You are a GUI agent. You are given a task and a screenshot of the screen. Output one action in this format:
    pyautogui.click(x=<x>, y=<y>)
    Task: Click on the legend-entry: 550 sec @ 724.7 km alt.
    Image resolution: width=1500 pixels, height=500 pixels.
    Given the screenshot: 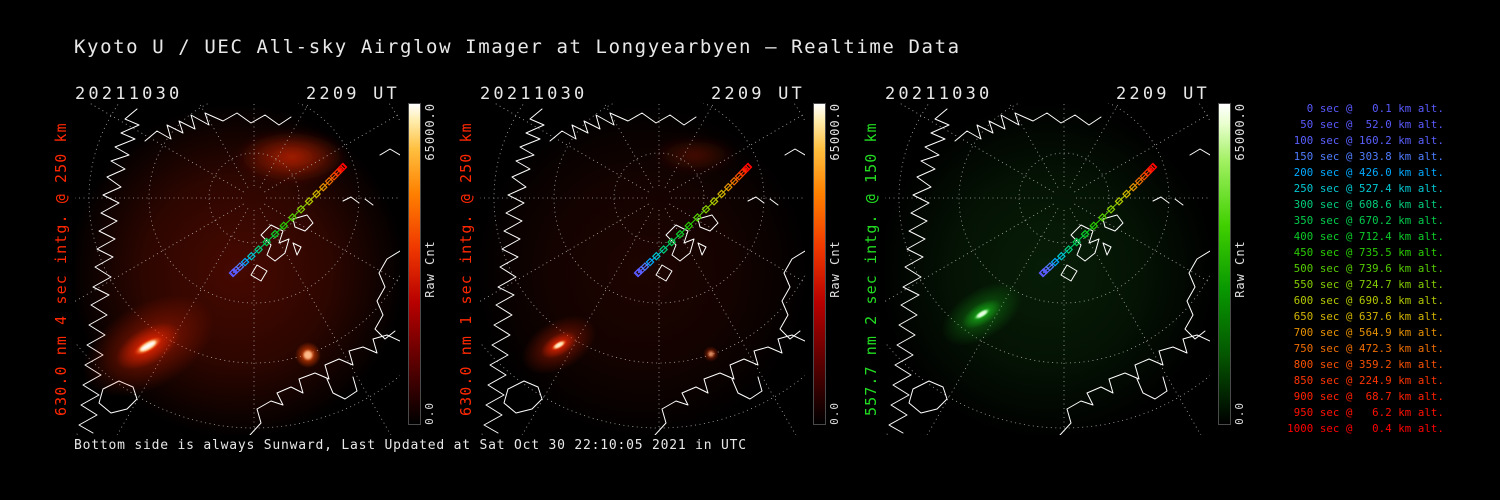 What is the action you would take?
    pyautogui.click(x=1365, y=284)
    